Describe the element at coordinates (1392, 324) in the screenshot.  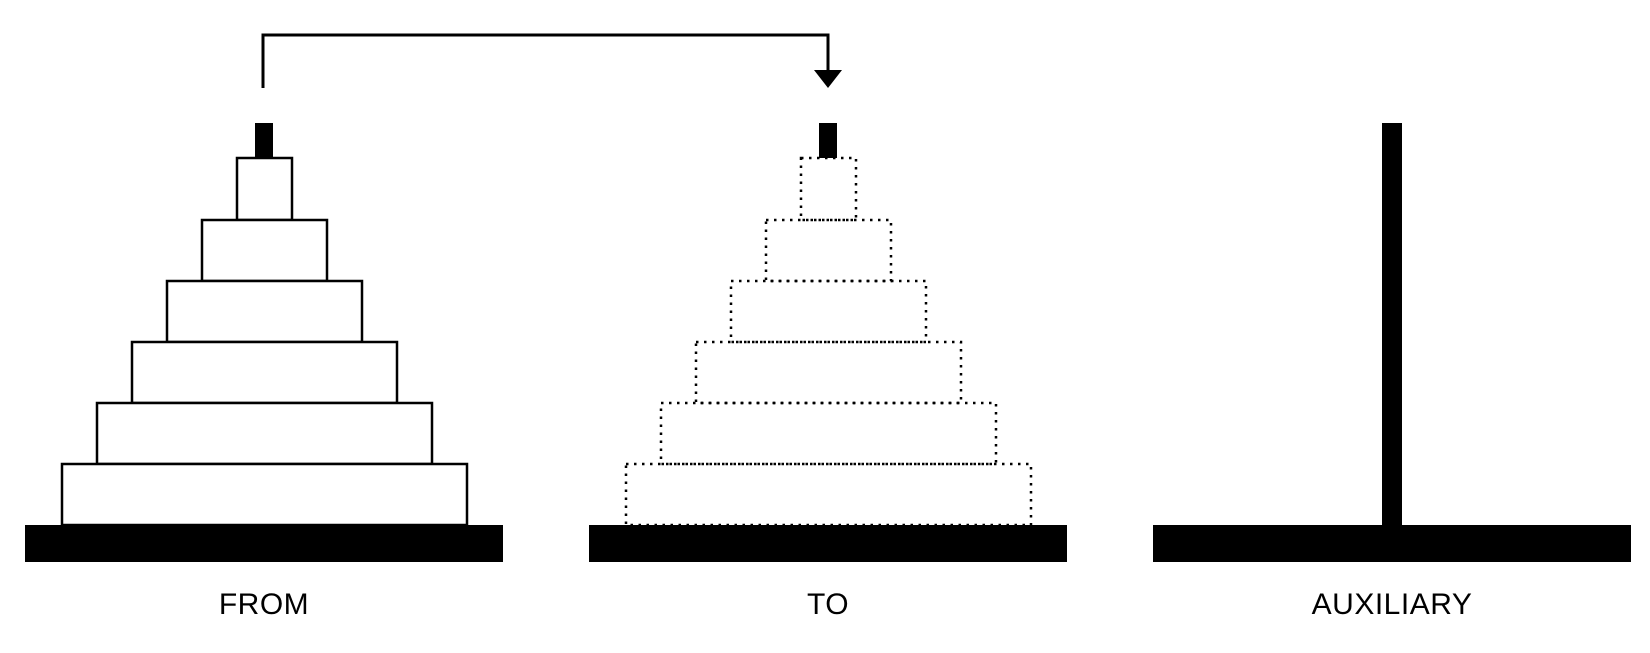
I see `peg-auxiliary` at that location.